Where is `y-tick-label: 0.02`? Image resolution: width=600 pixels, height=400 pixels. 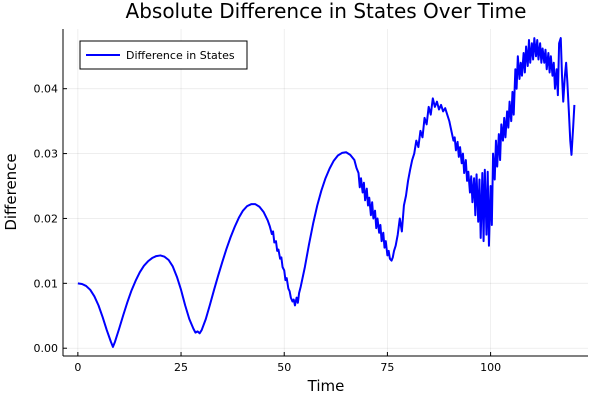
y-tick-label: 0.02 is located at coordinates (46, 218).